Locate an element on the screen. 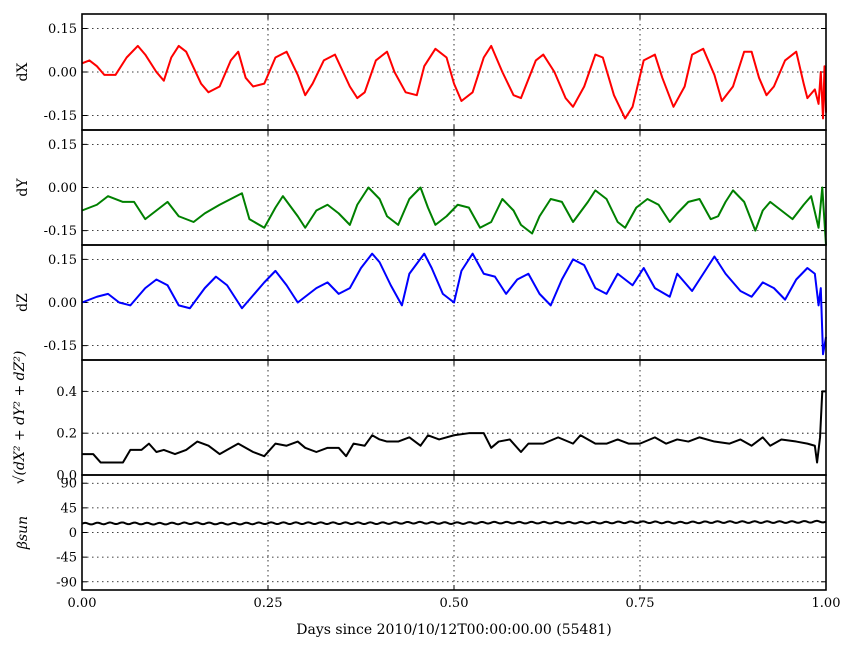 This screenshot has height=650, width=848. x-tick-label: 0.00 is located at coordinates (82, 603).